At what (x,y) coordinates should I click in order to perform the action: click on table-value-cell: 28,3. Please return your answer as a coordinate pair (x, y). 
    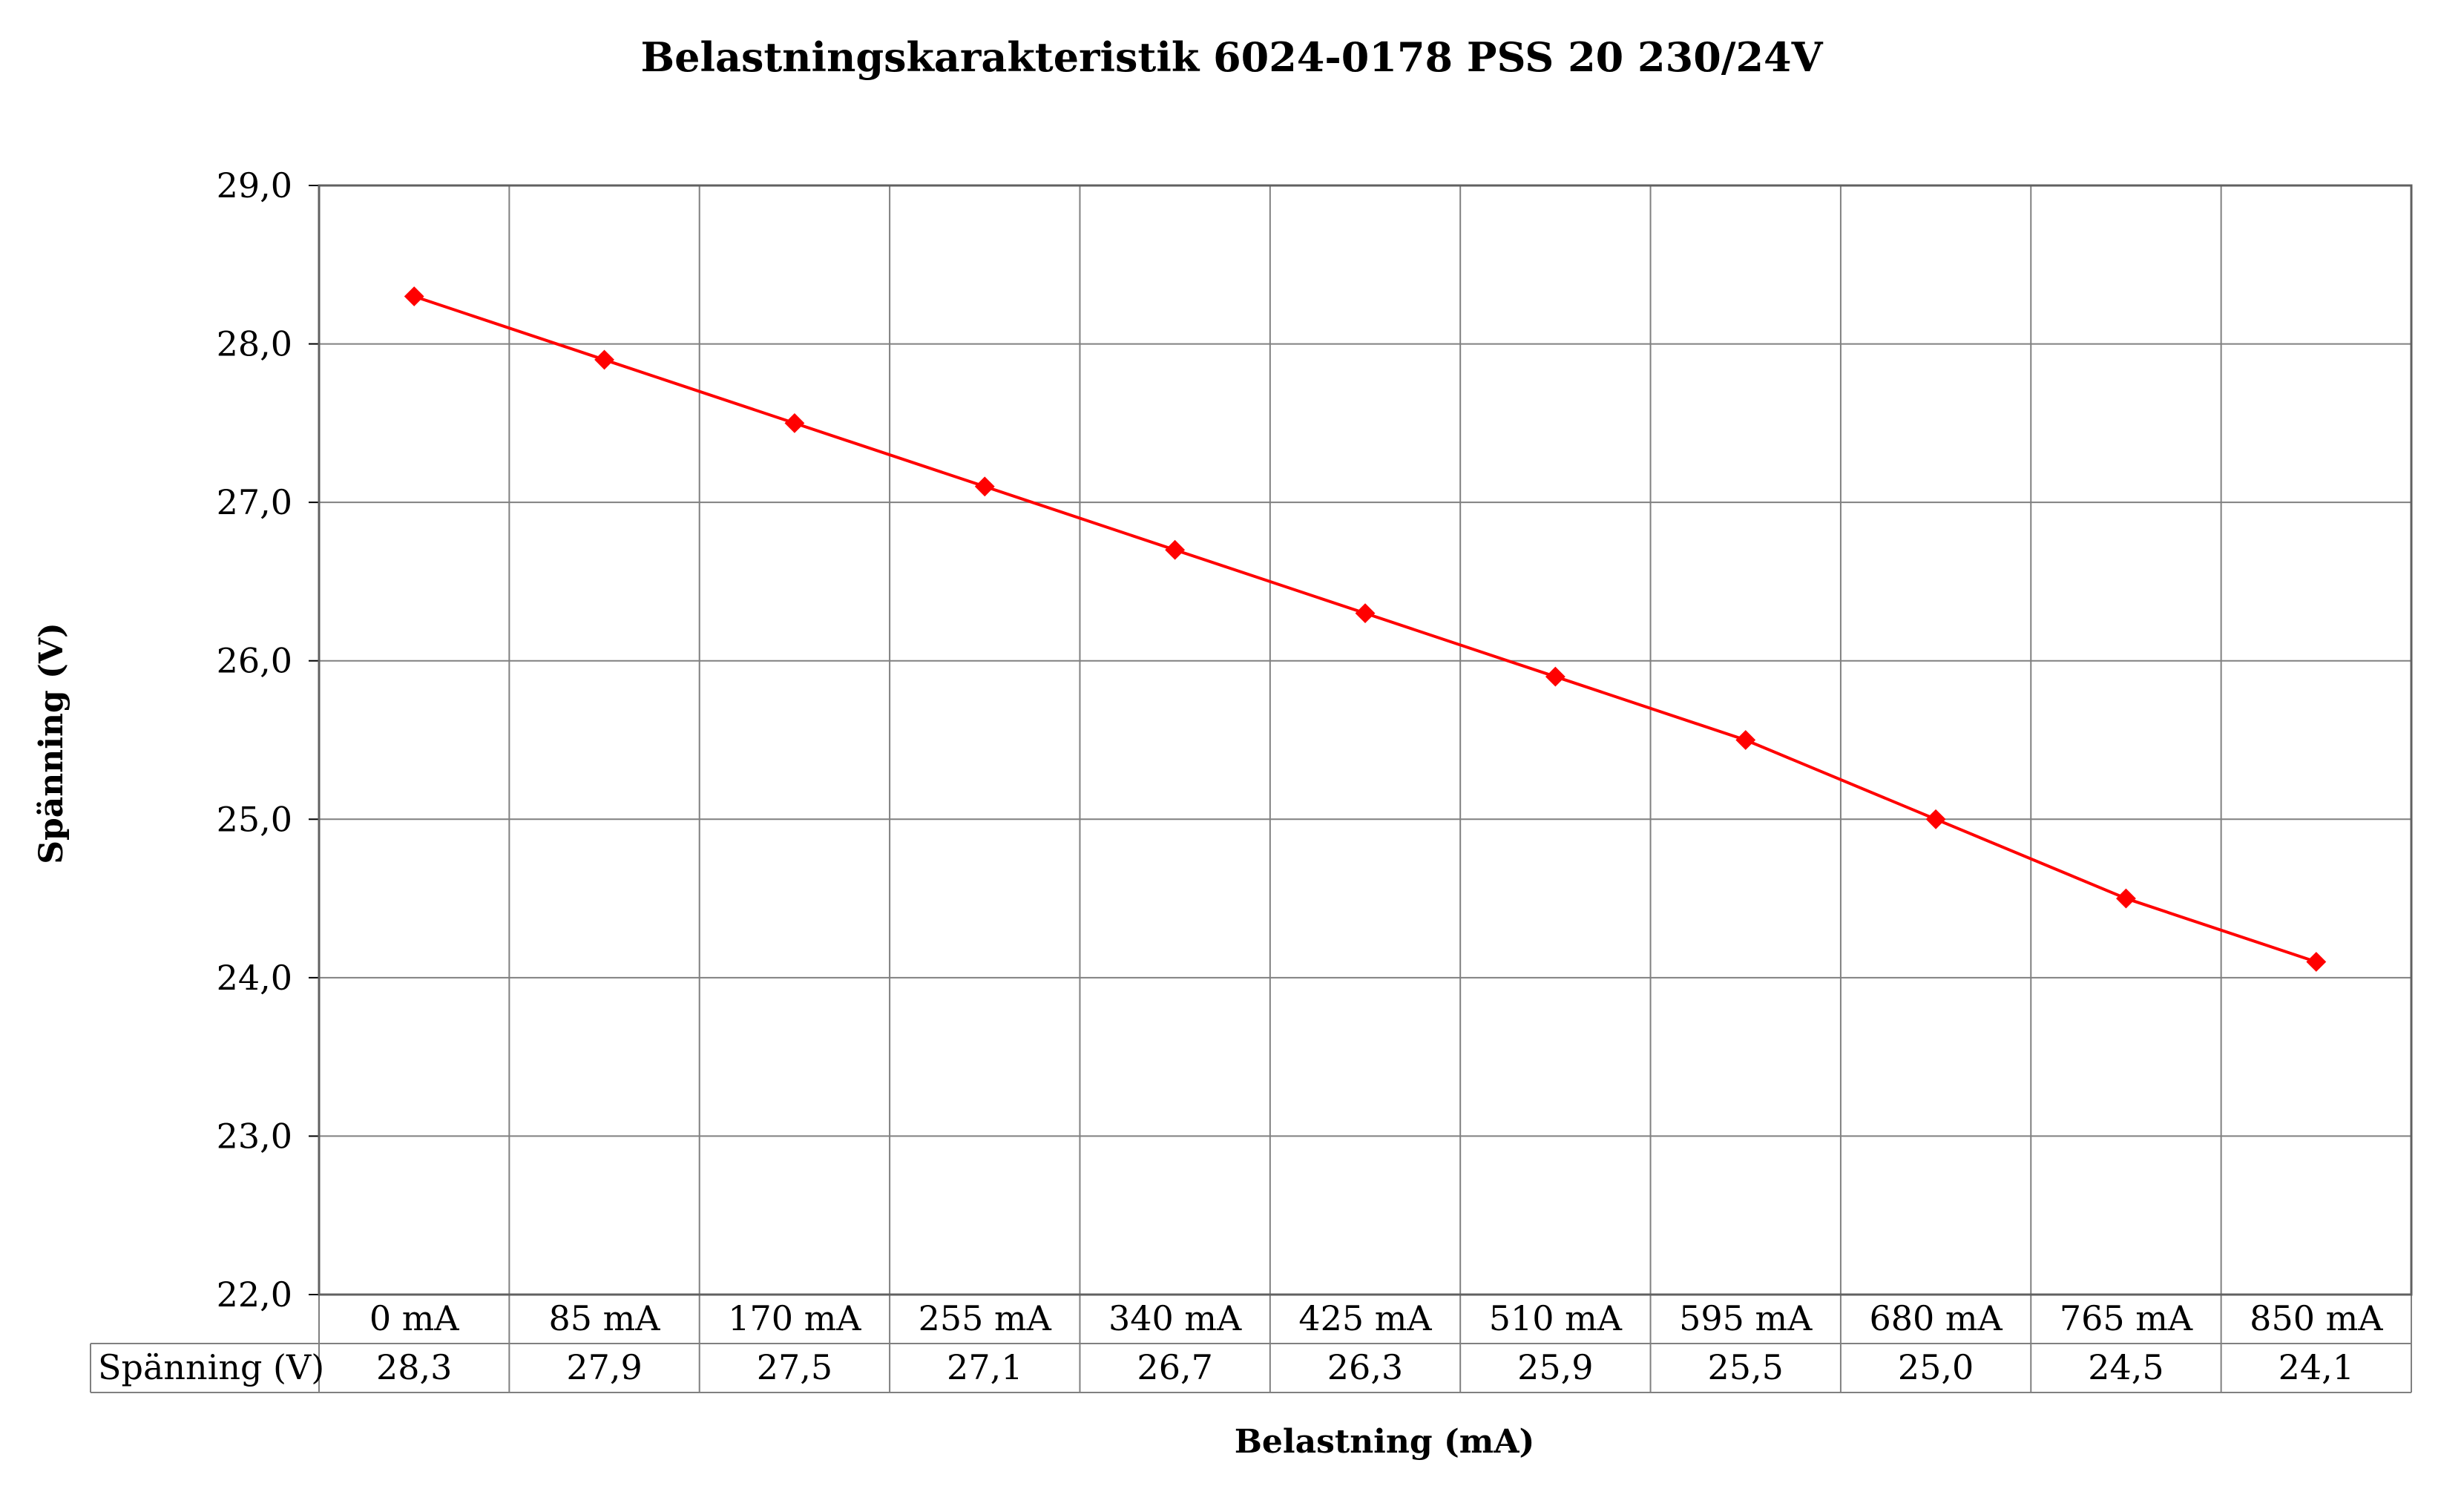
    Looking at the image, I should click on (414, 1367).